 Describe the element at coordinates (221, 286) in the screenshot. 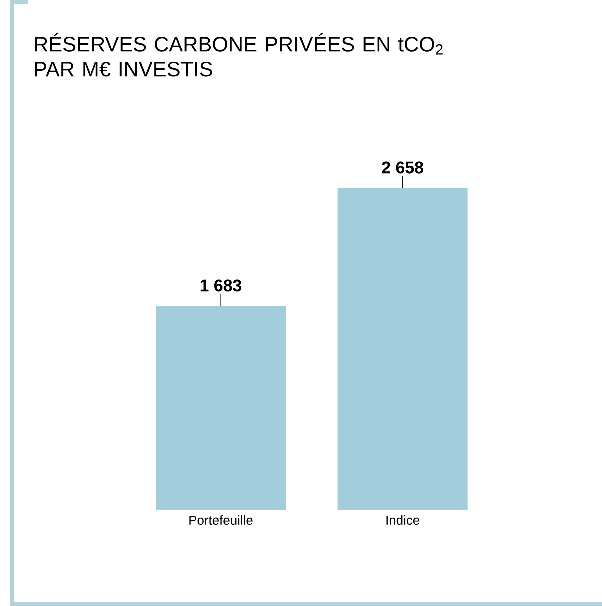

I see `data-label: 1 683` at that location.